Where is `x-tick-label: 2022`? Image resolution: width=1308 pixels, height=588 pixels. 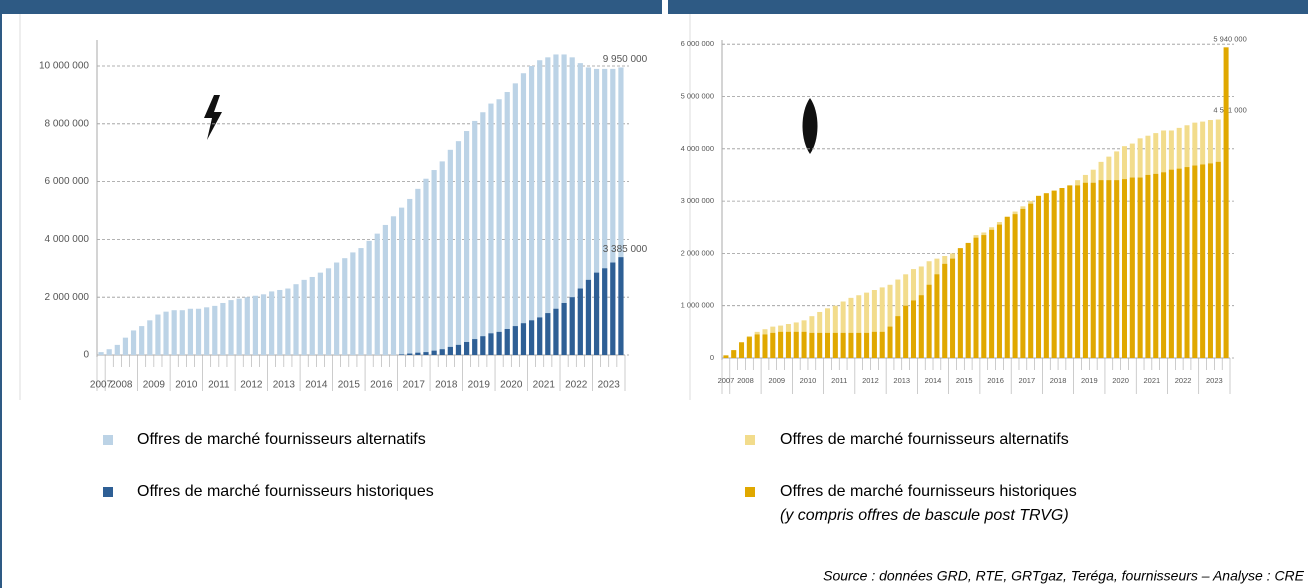
x-tick-label: 2022 is located at coordinates (1183, 380).